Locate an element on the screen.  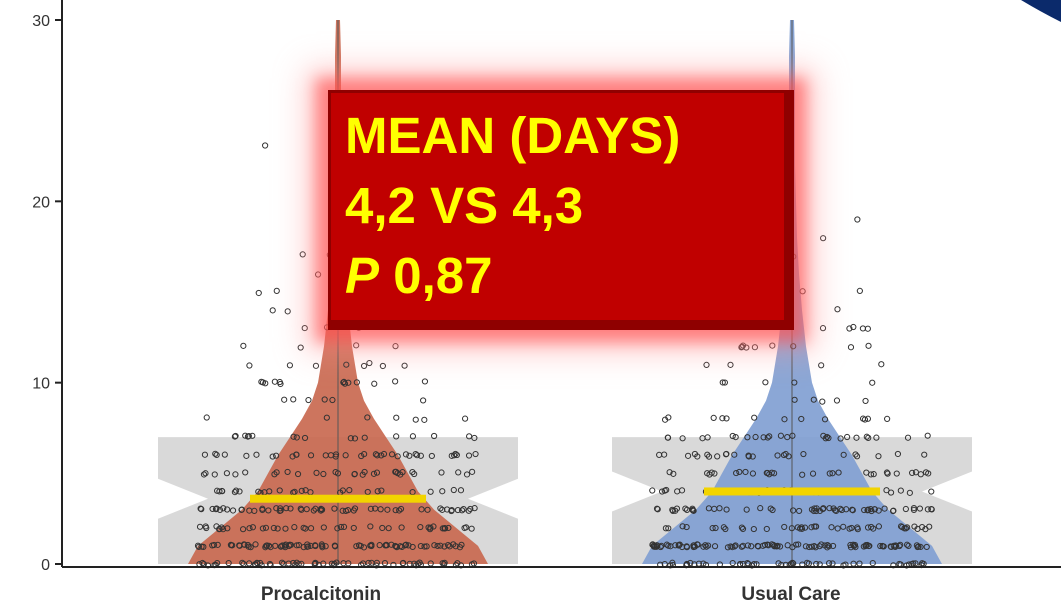
y-tick-label: 0 is located at coordinates (45, 565).